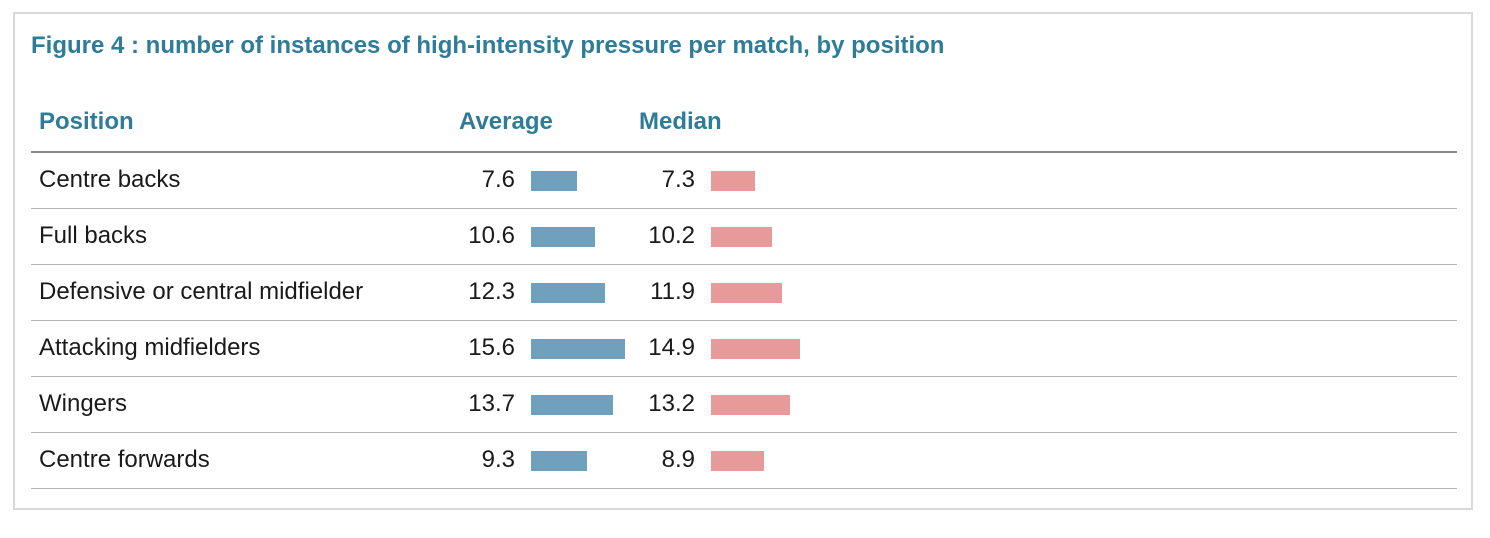 The image size is (1490, 538). What do you see at coordinates (491, 235) in the screenshot?
I see `average-value: 10.6` at bounding box center [491, 235].